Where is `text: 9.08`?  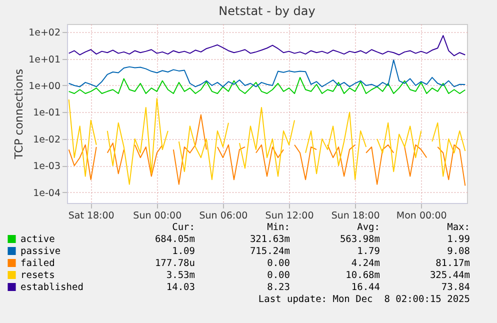 text: 9.08 is located at coordinates (458, 252).